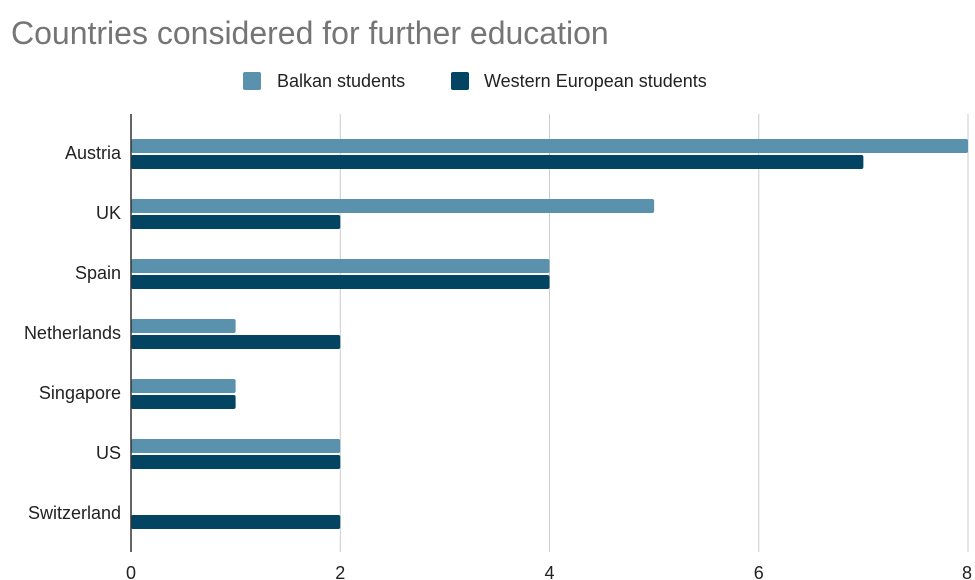 Image resolution: width=975 pixels, height=580 pixels. Describe the element at coordinates (759, 571) in the screenshot. I see `x-tick-label-6: 6` at that location.